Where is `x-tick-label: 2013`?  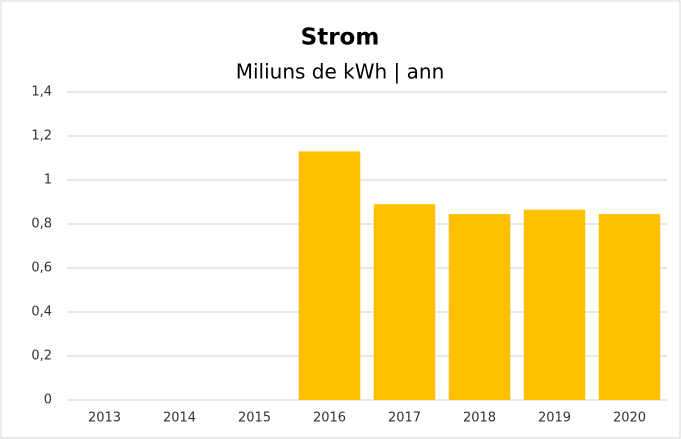
x-tick-label: 2013 is located at coordinates (104, 418).